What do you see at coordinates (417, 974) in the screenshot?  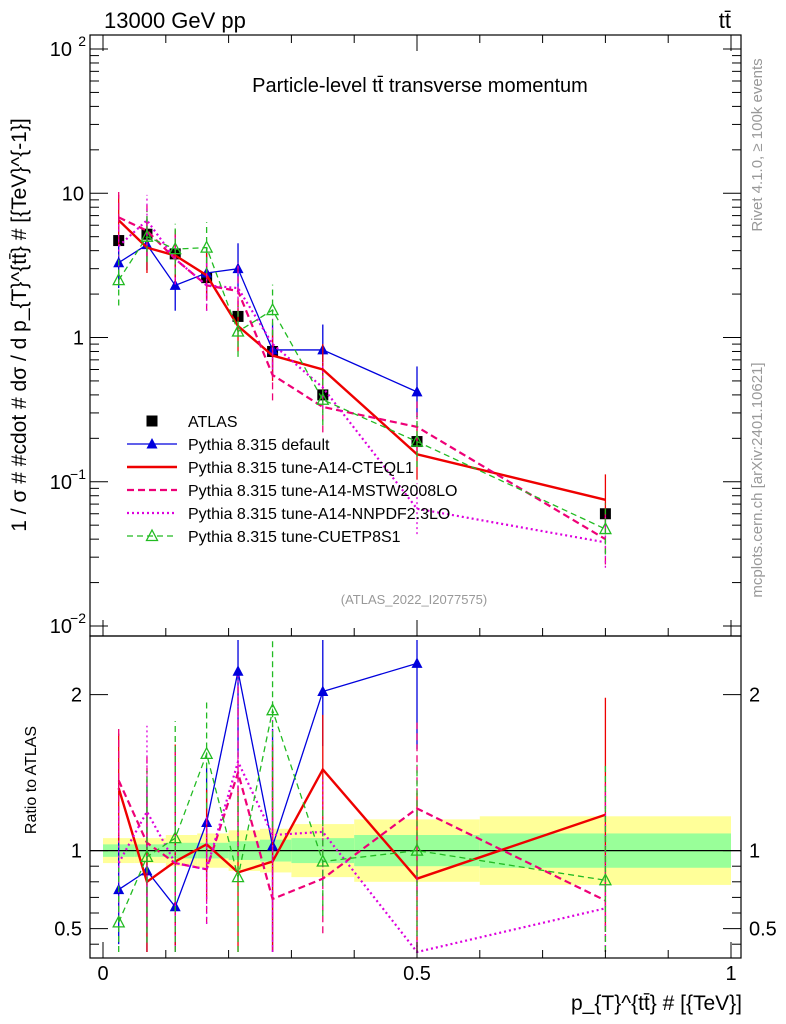 I see `x-tick-label: 0.5` at bounding box center [417, 974].